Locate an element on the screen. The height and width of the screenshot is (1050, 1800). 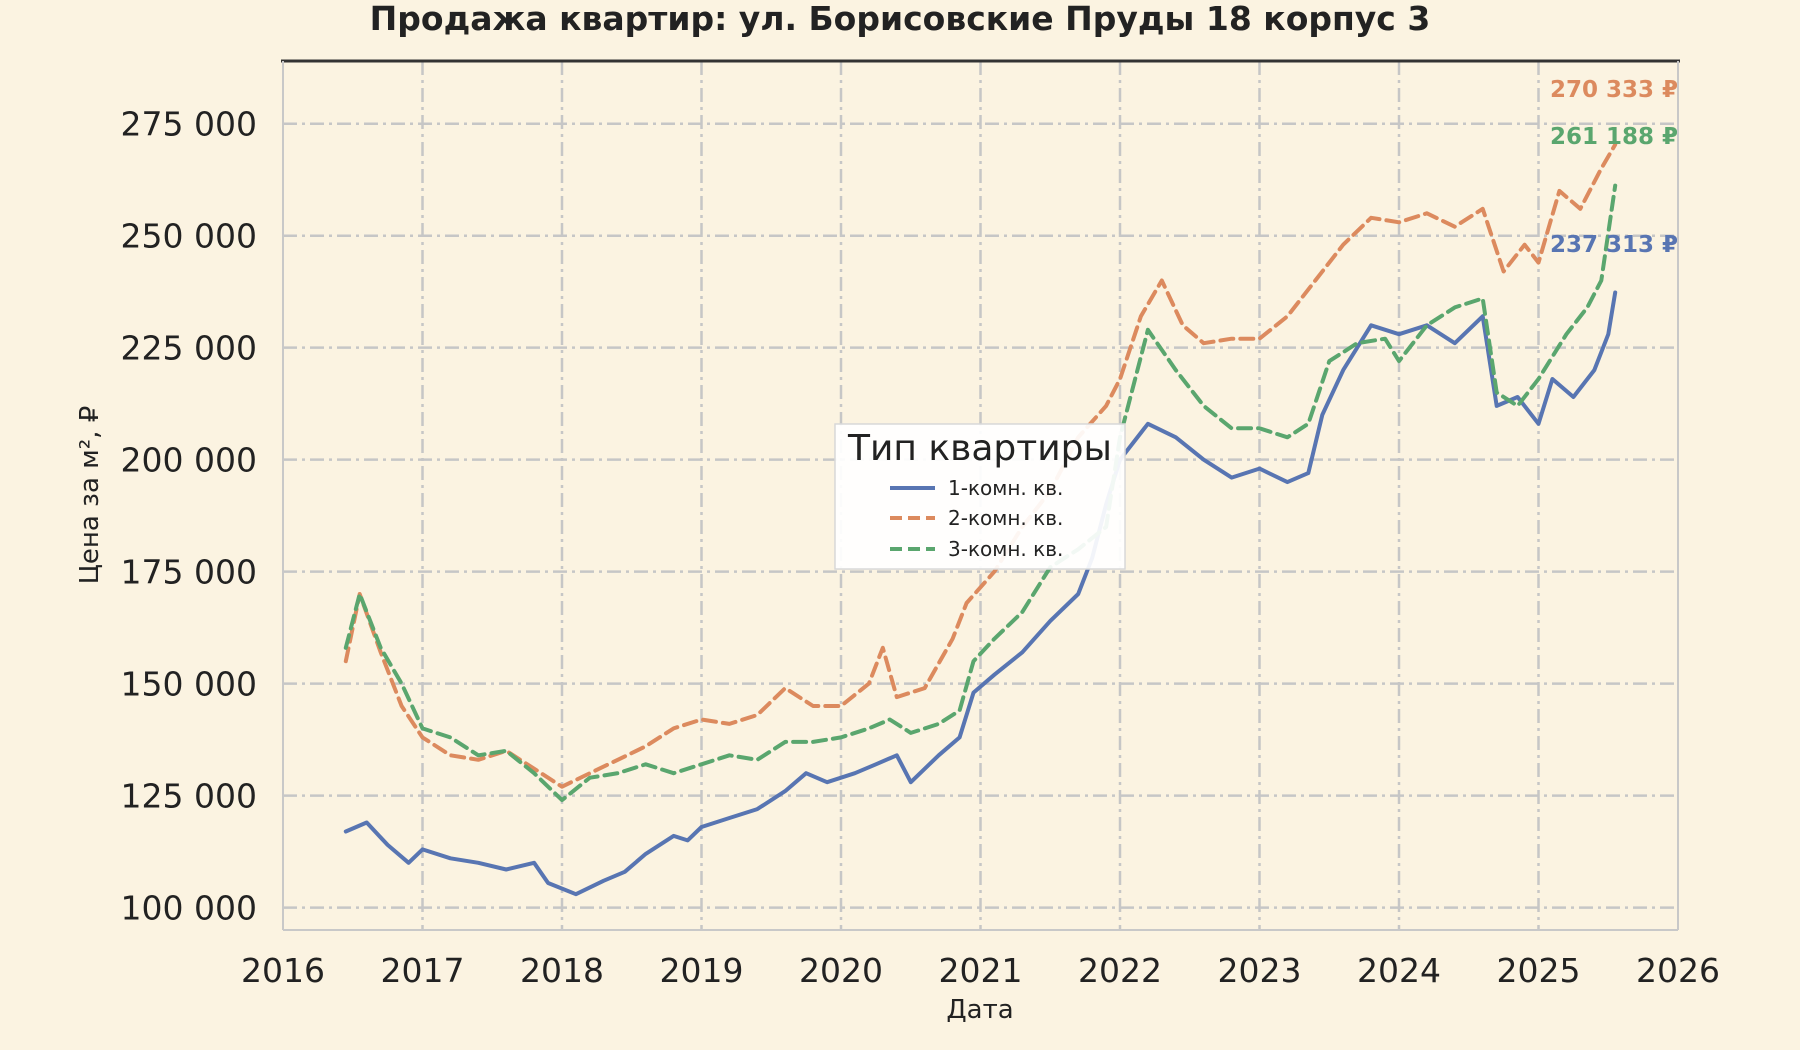
x-axis-label: Дата is located at coordinates (979, 1010).